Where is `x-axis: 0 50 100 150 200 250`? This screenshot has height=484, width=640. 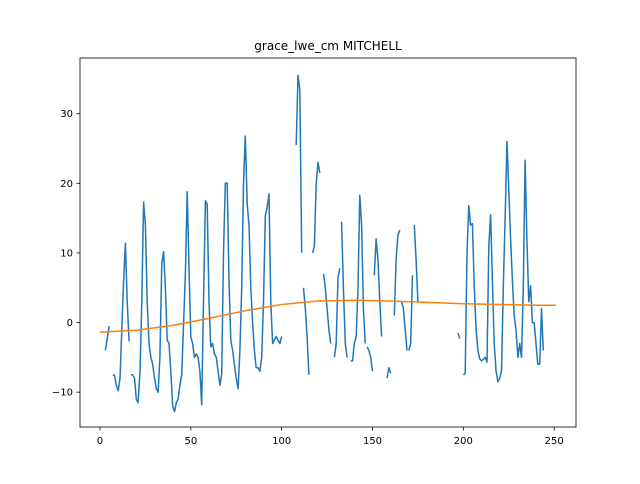 x-axis: 0 50 100 150 200 250 is located at coordinates (330, 437).